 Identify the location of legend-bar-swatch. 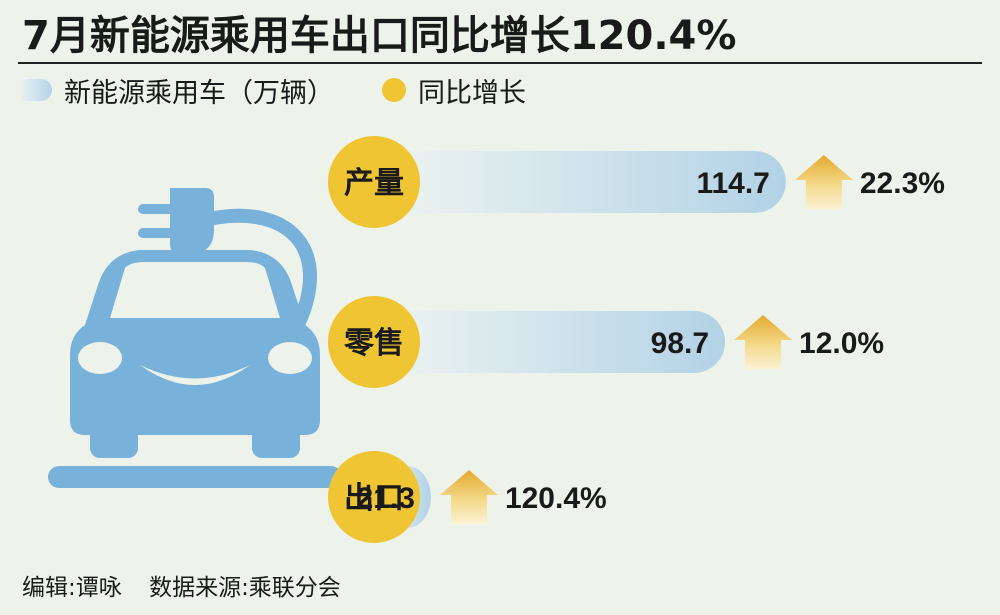
(37, 90).